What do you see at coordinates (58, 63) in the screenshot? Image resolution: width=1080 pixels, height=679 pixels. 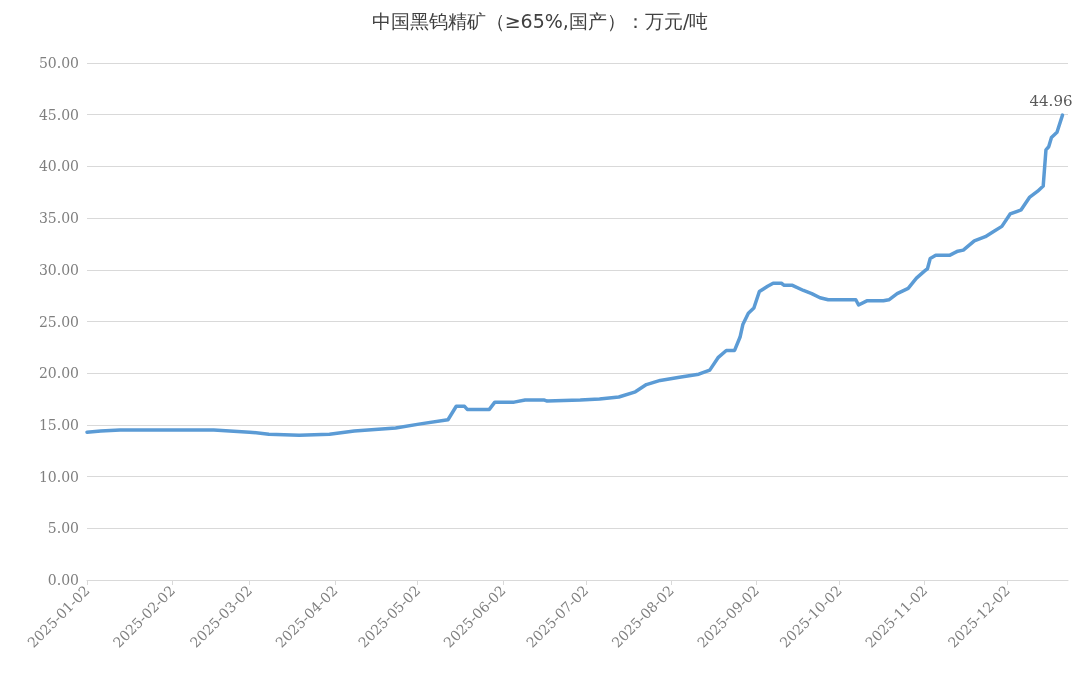 I see `y-tick-label: 50.00` at bounding box center [58, 63].